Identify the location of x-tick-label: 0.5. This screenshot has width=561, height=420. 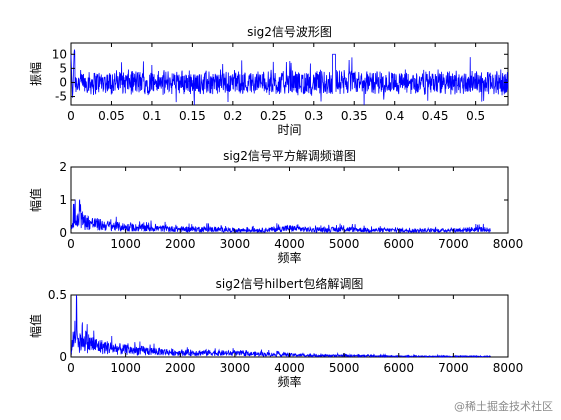
(475, 116).